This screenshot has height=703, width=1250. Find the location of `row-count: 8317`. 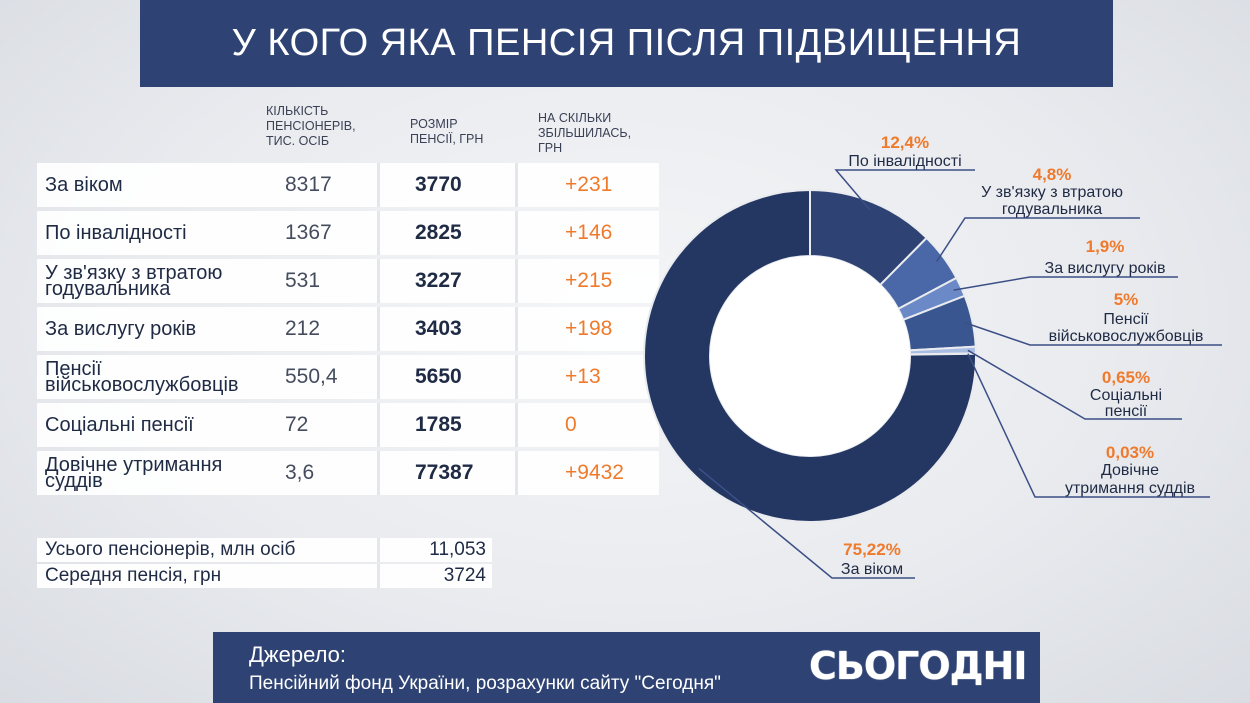

row-count: 8317 is located at coordinates (308, 184).